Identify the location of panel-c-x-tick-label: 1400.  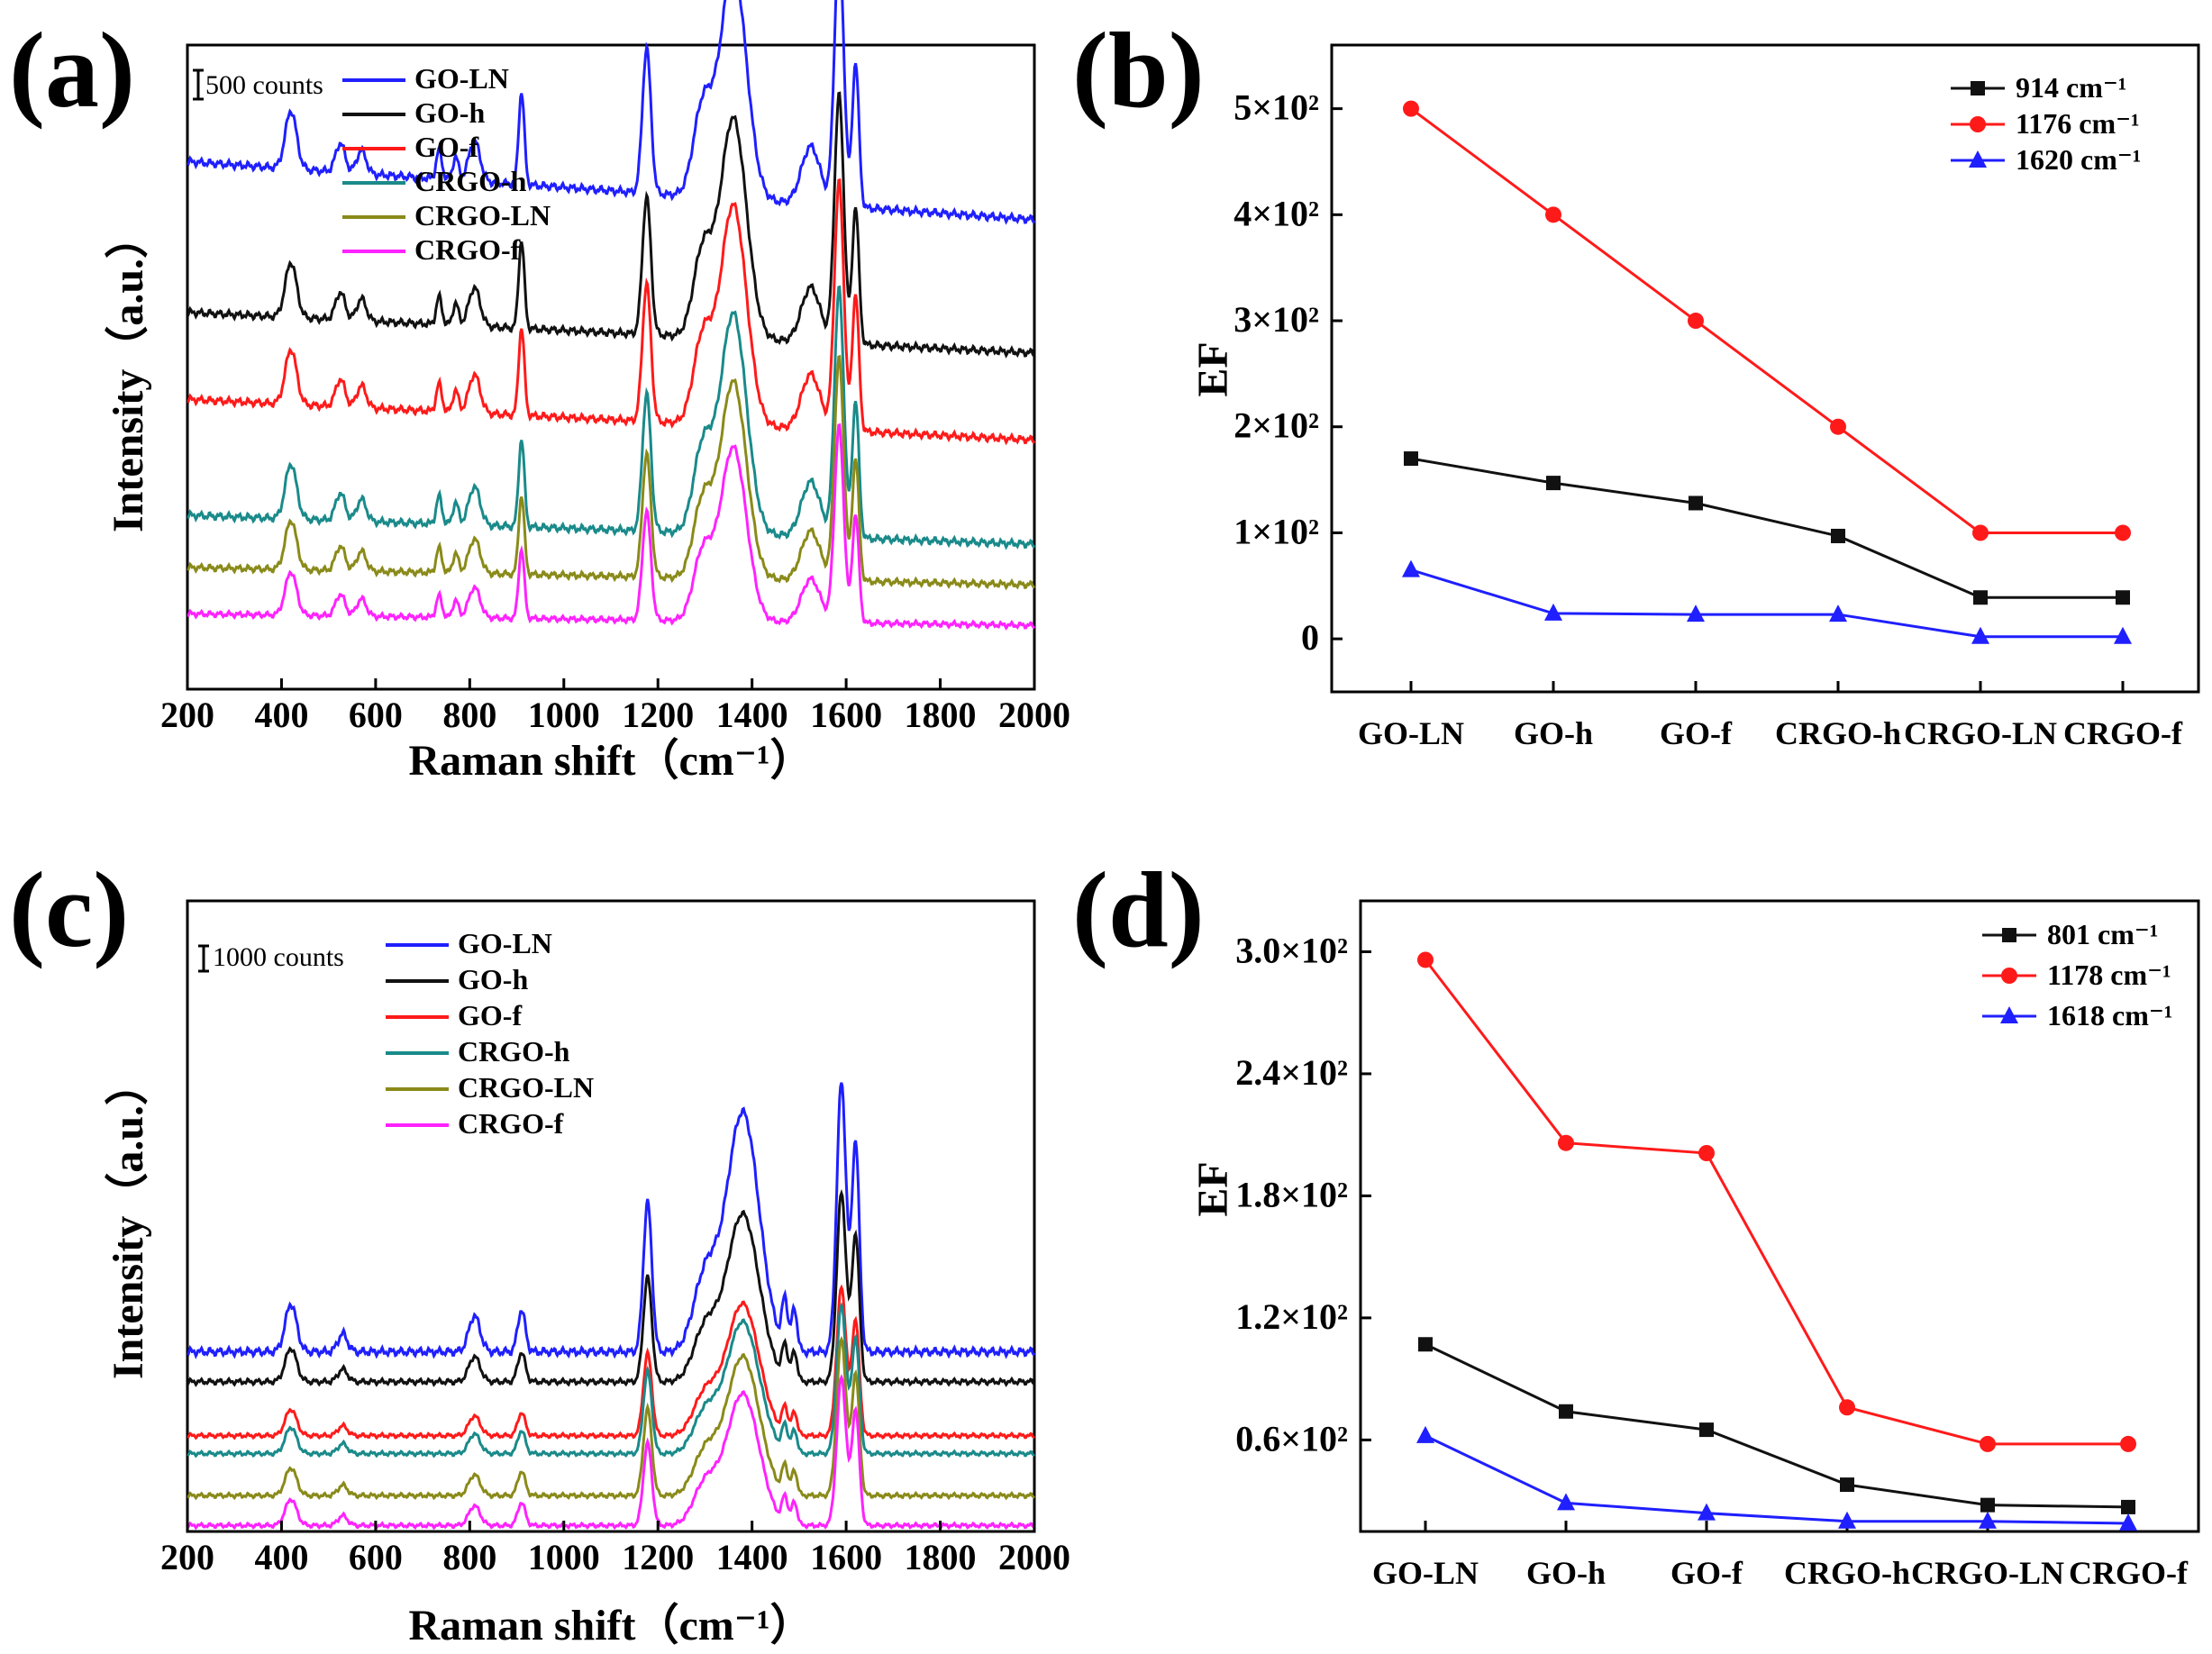
(752, 1557).